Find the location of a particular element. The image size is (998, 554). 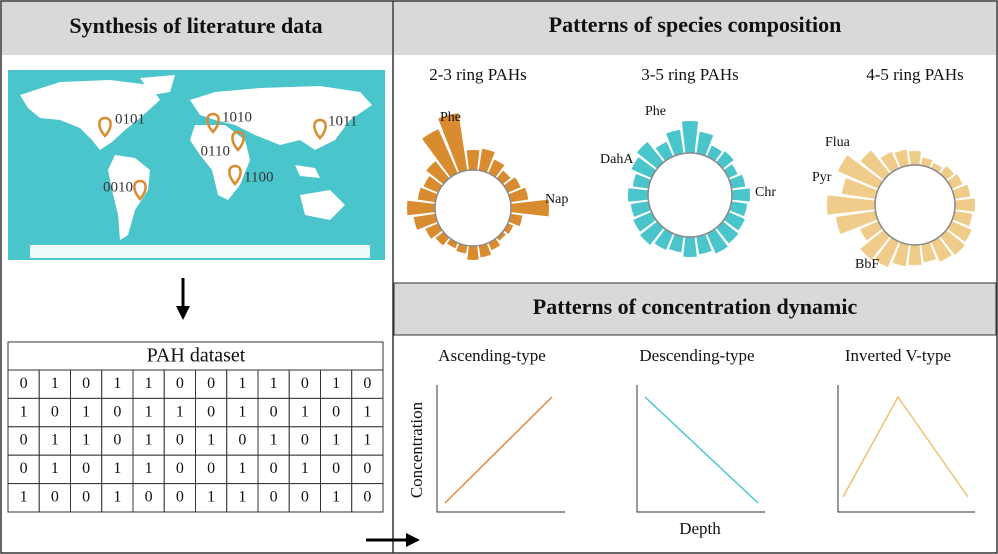

radial-core is located at coordinates (473, 208).